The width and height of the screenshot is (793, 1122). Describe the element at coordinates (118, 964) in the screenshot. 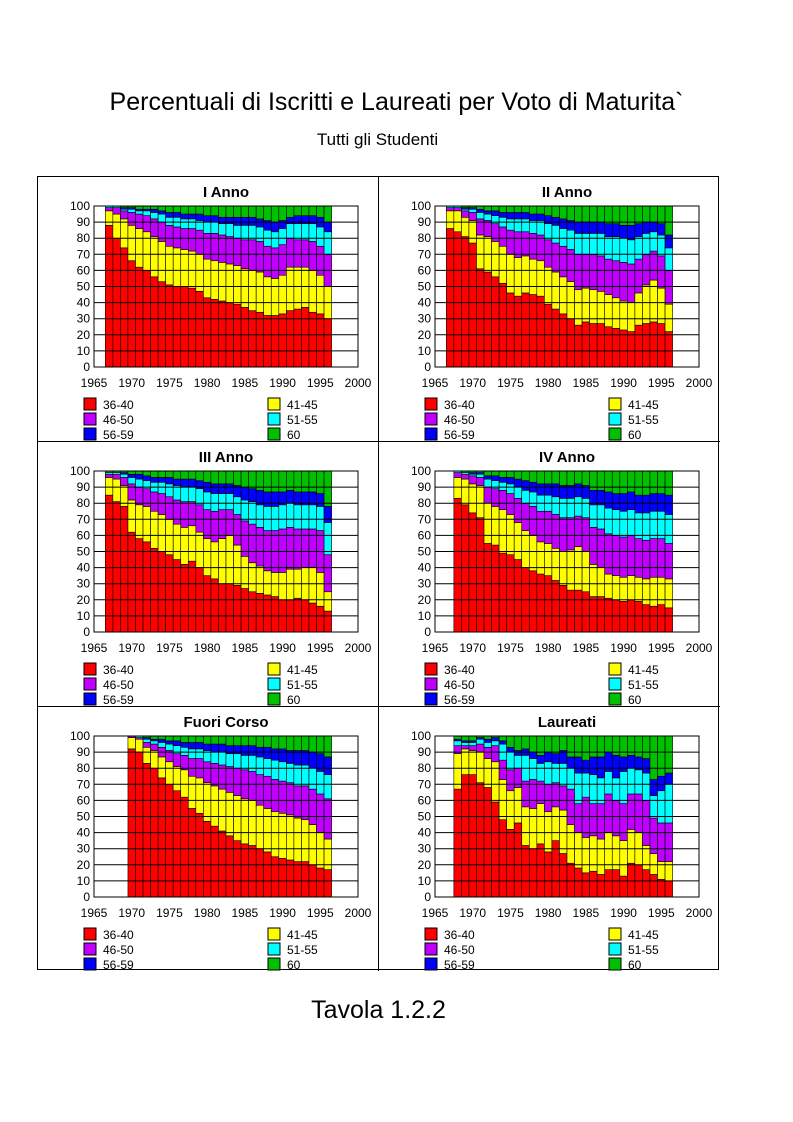

I see `legend-label: 56-59` at that location.